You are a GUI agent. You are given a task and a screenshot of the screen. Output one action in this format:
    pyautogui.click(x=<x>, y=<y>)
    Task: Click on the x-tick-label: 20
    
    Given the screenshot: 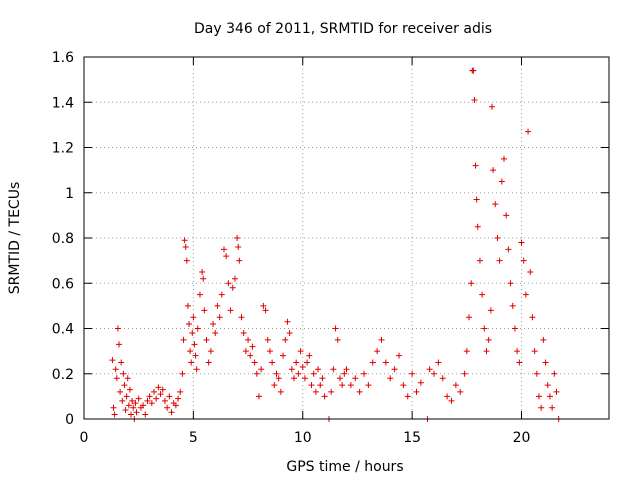 What is the action you would take?
    pyautogui.click(x=522, y=438)
    